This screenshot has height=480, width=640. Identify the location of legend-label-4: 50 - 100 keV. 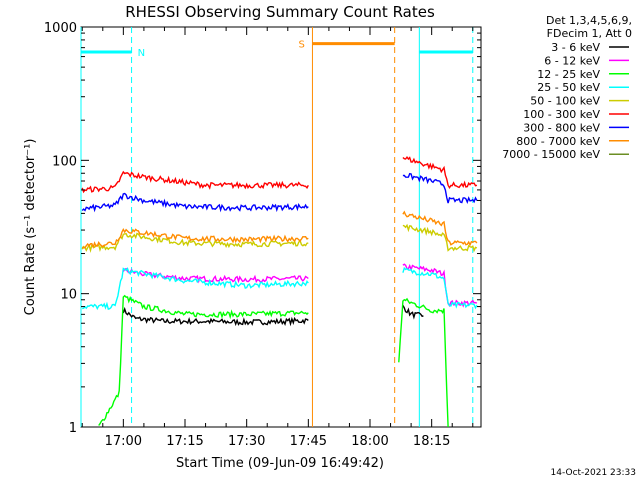
(565, 101).